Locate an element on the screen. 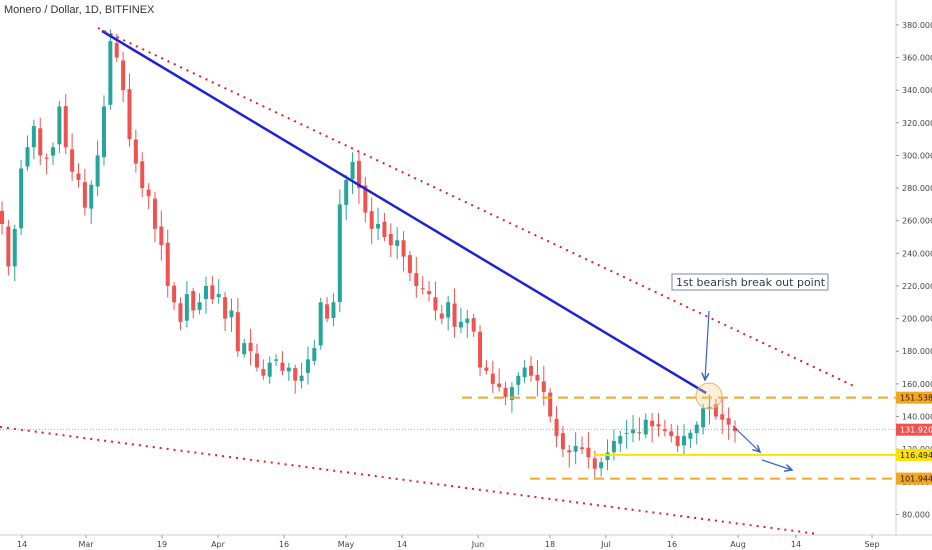 The width and height of the screenshot is (932, 550). y-tick-label: 240.000 is located at coordinates (917, 253).